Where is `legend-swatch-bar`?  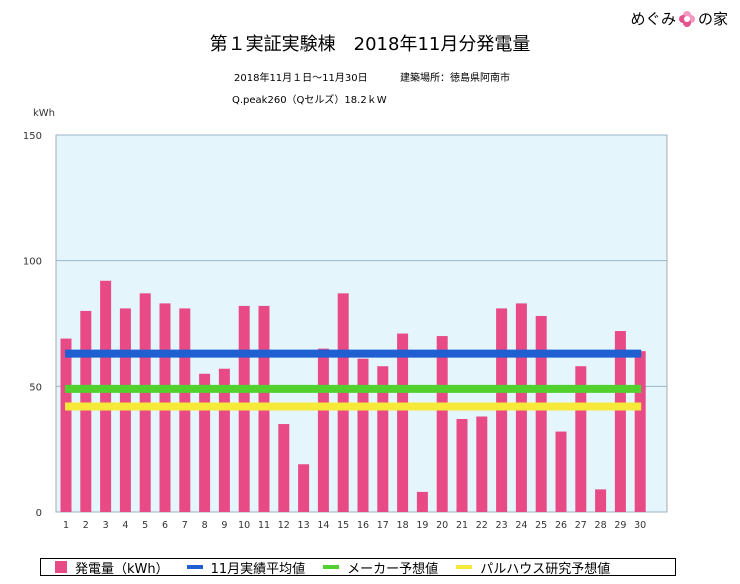
legend-swatch-bar is located at coordinates (61, 567).